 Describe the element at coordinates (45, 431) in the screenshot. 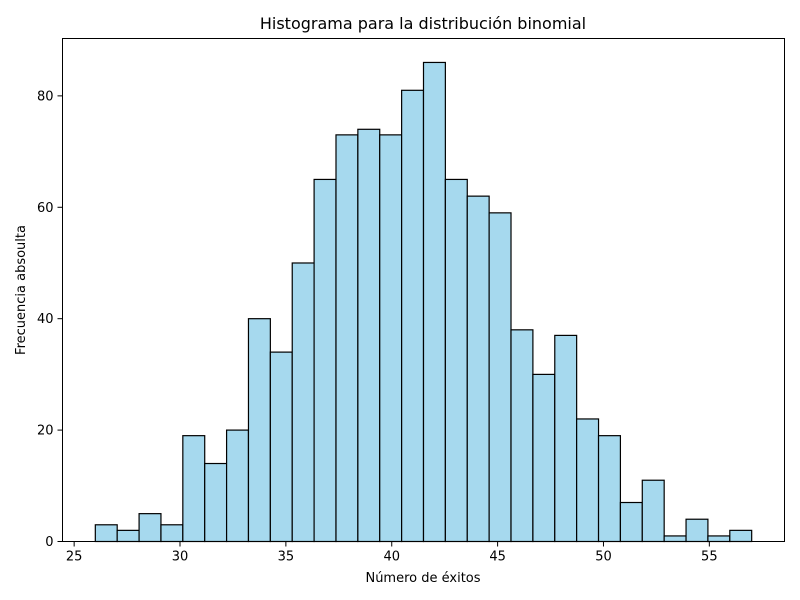

I see `y-tick-label: 20` at that location.